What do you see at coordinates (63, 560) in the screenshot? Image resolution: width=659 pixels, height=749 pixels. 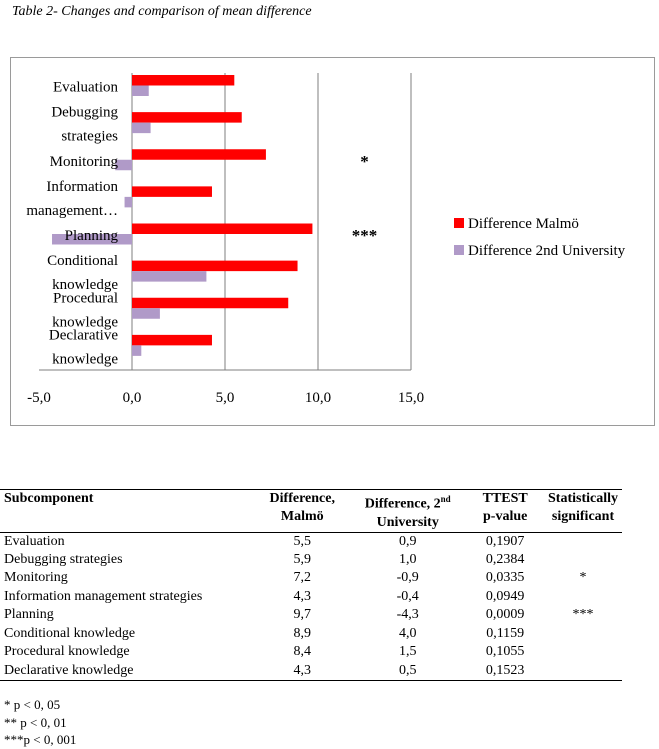 I see `cell-subcomponent: Debugging strategies` at bounding box center [63, 560].